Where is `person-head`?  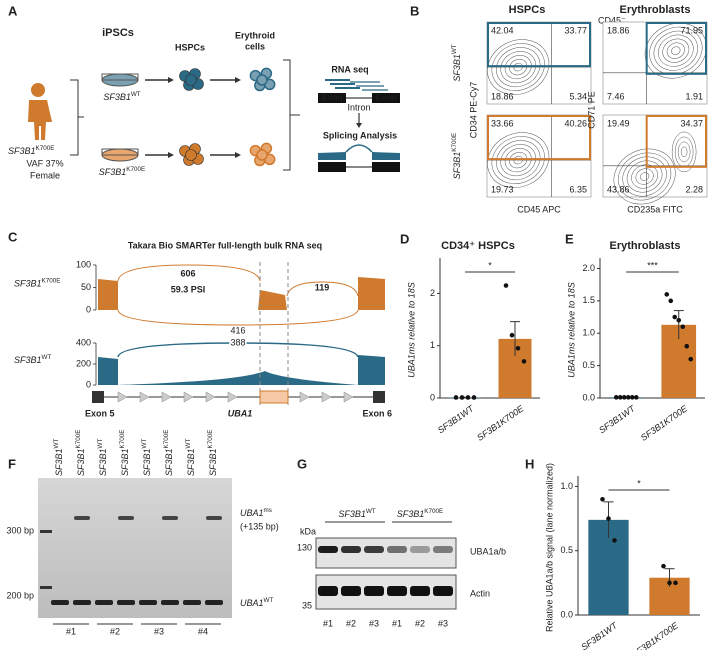 person-head is located at coordinates (38, 90).